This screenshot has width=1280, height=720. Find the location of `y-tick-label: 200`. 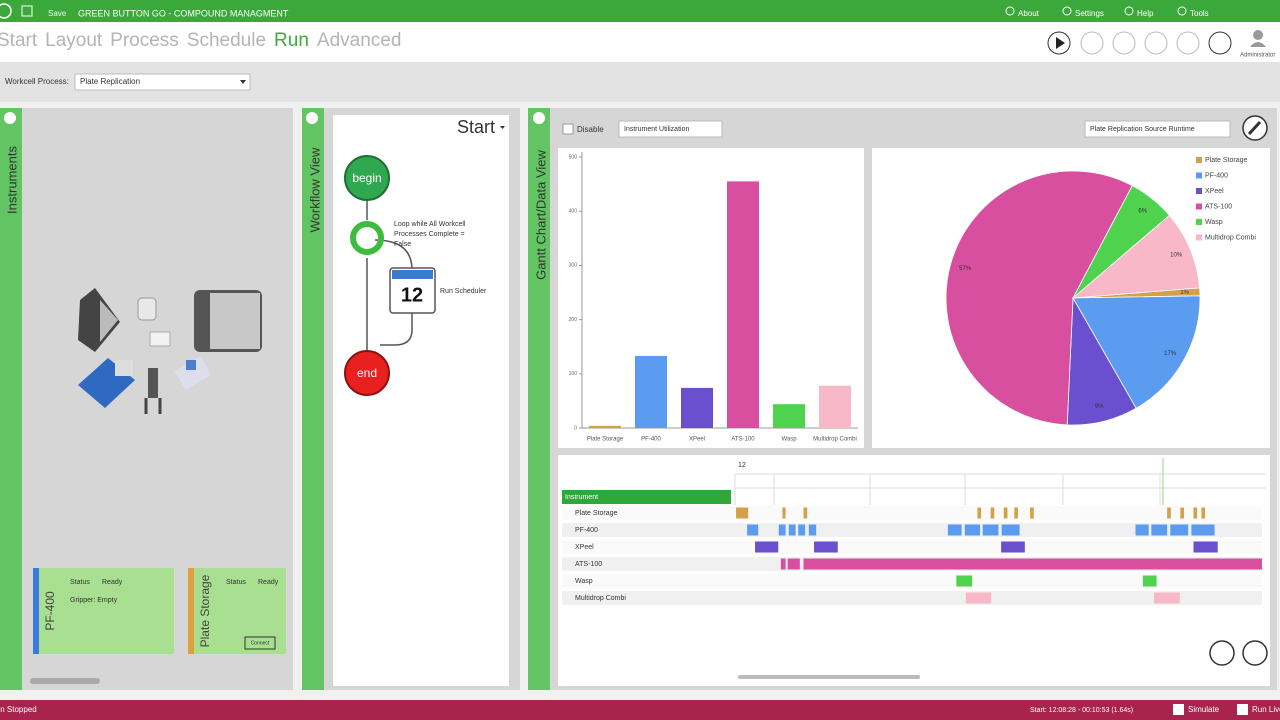

y-tick-label: 200 is located at coordinates (573, 320).